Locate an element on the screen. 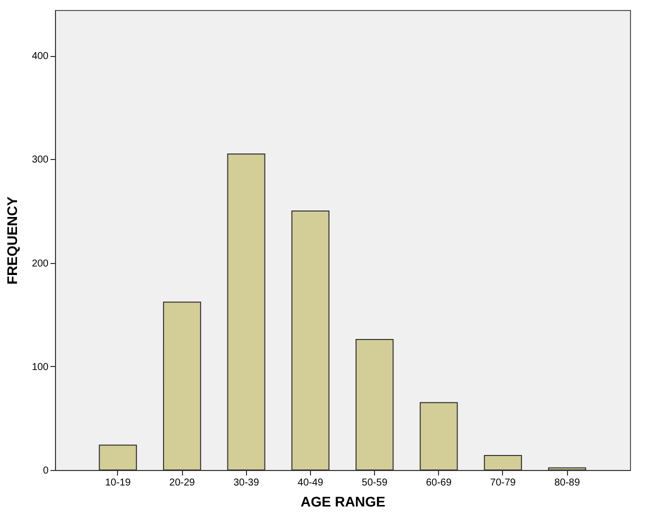  x-tick-label: 30-39 is located at coordinates (246, 483).